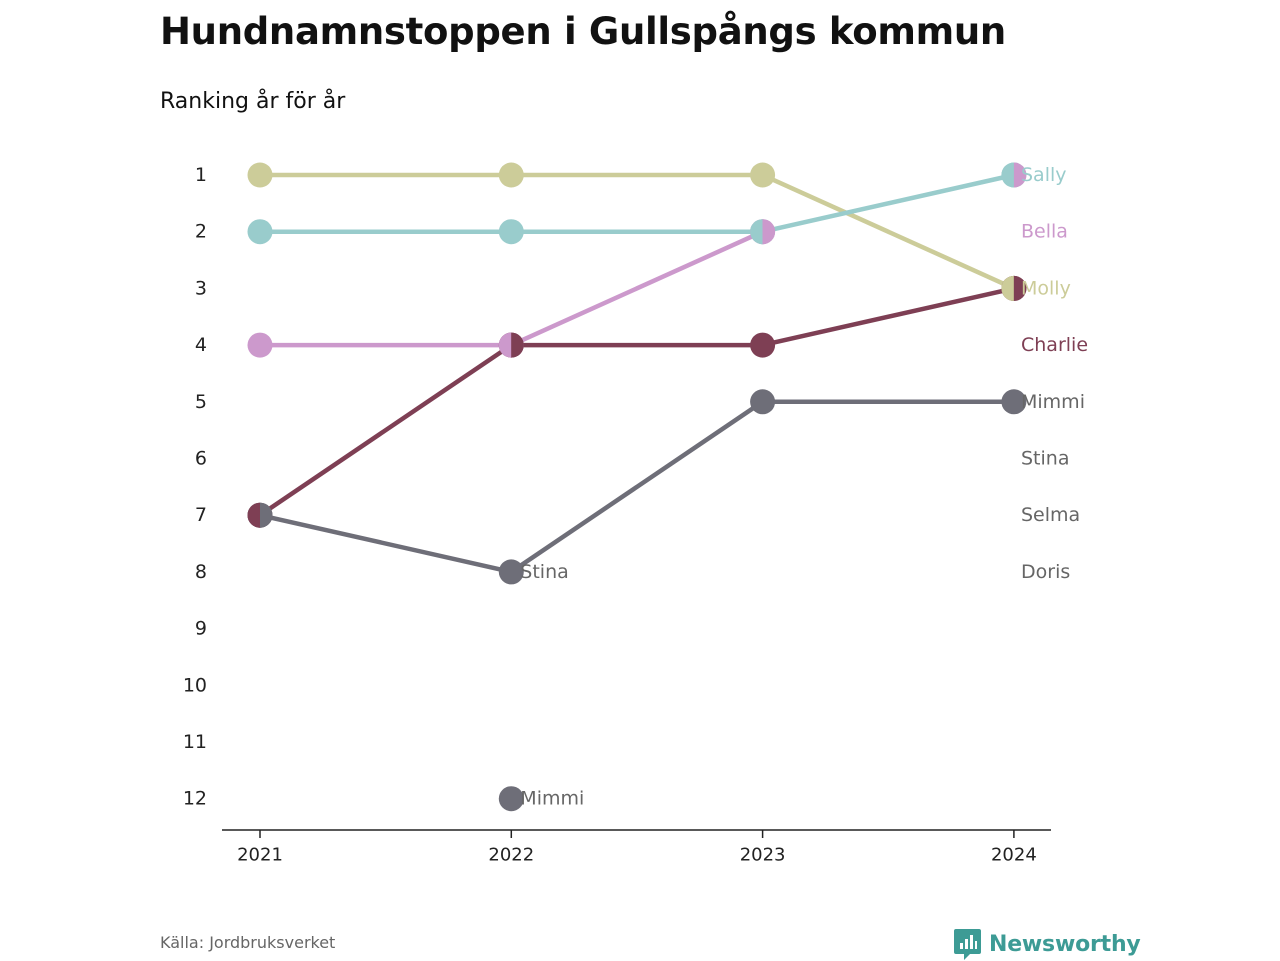 This screenshot has height=961, width=1280. What do you see at coordinates (1044, 175) in the screenshot?
I see `end-label-sally: Sally` at bounding box center [1044, 175].